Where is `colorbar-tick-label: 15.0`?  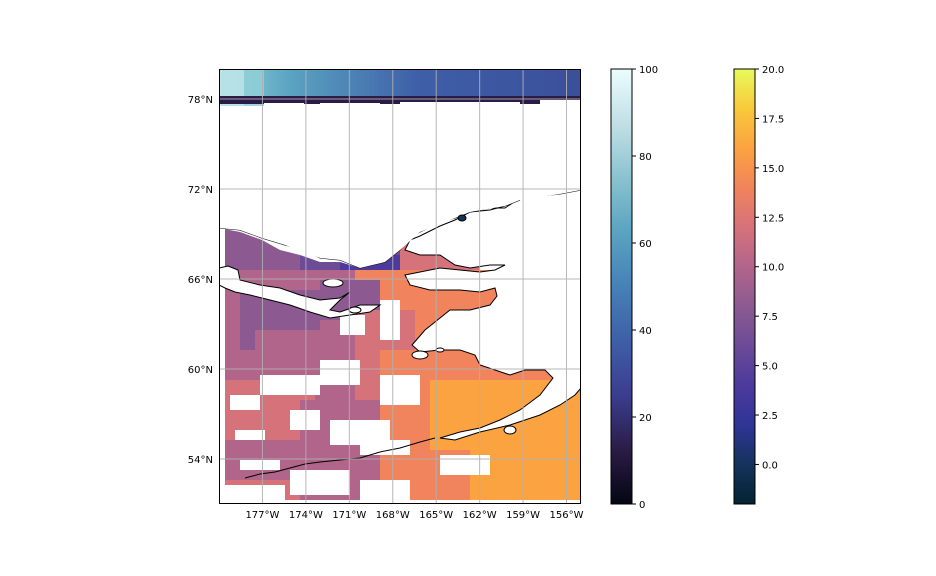 colorbar-tick-label: 15.0 is located at coordinates (773, 169).